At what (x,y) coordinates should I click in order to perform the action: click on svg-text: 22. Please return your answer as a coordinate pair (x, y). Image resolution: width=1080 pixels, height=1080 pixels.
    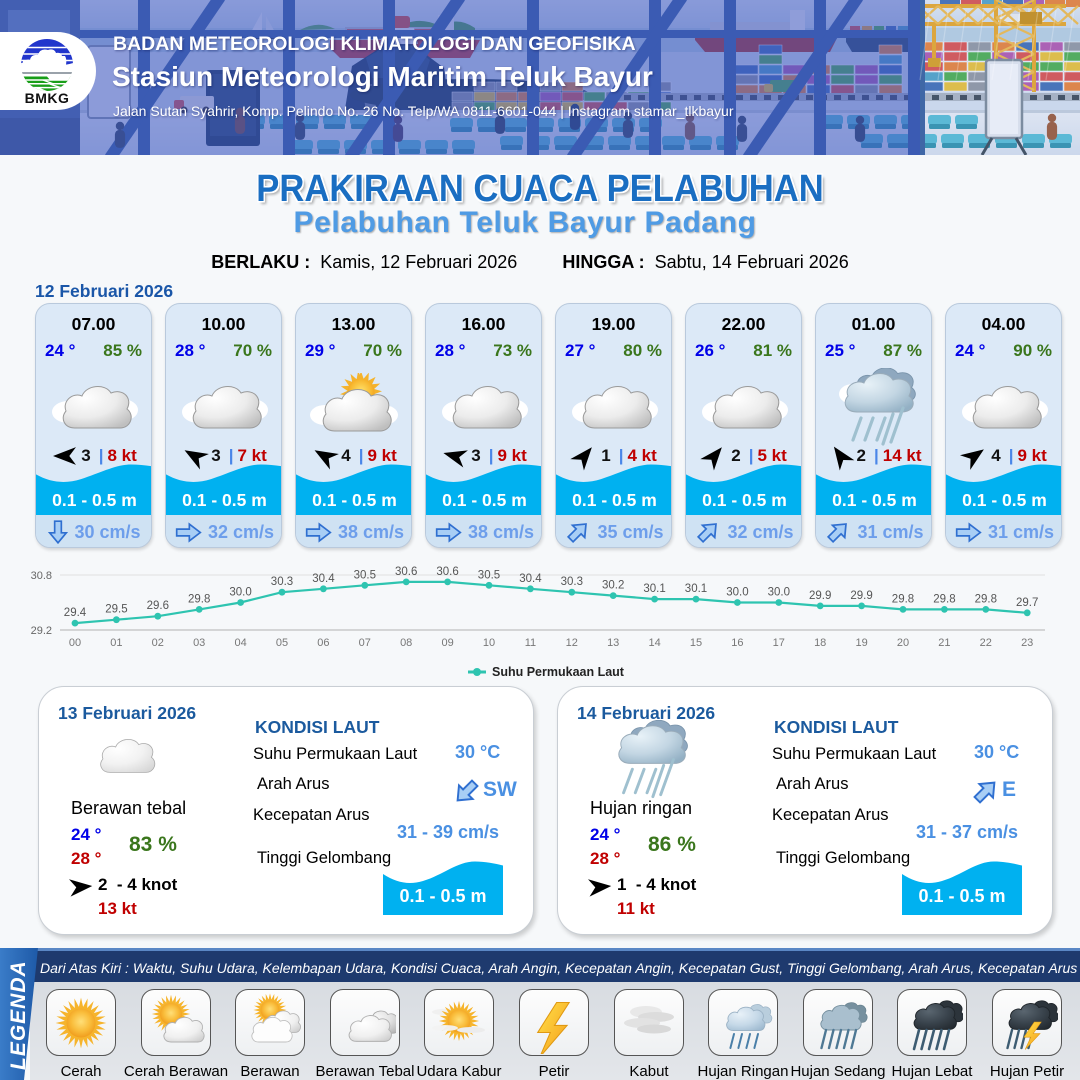
    Looking at the image, I should click on (986, 643).